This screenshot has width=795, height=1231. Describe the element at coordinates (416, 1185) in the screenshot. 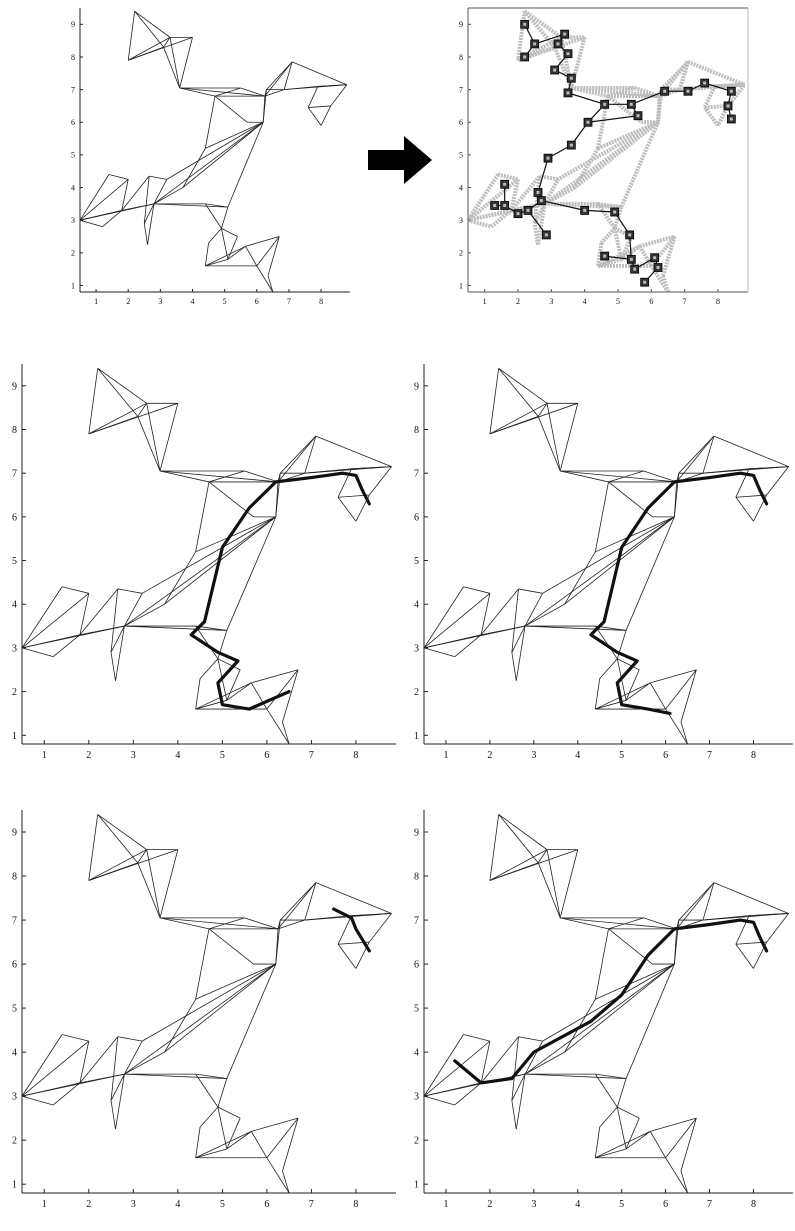

I see `y-tick-label: 1` at that location.